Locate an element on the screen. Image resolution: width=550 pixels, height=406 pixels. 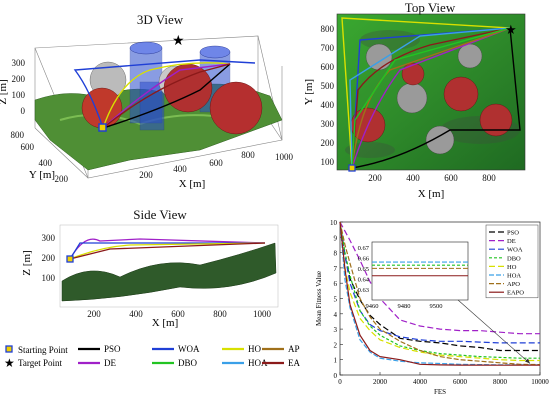
y-tick-label: 10 is located at coordinates (334, 223).